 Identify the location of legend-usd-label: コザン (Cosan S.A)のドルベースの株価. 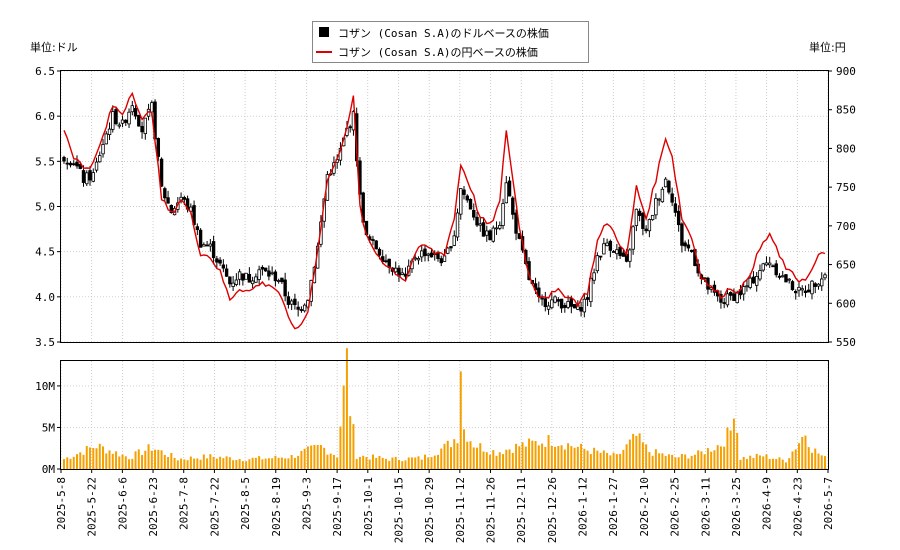
(443, 33).